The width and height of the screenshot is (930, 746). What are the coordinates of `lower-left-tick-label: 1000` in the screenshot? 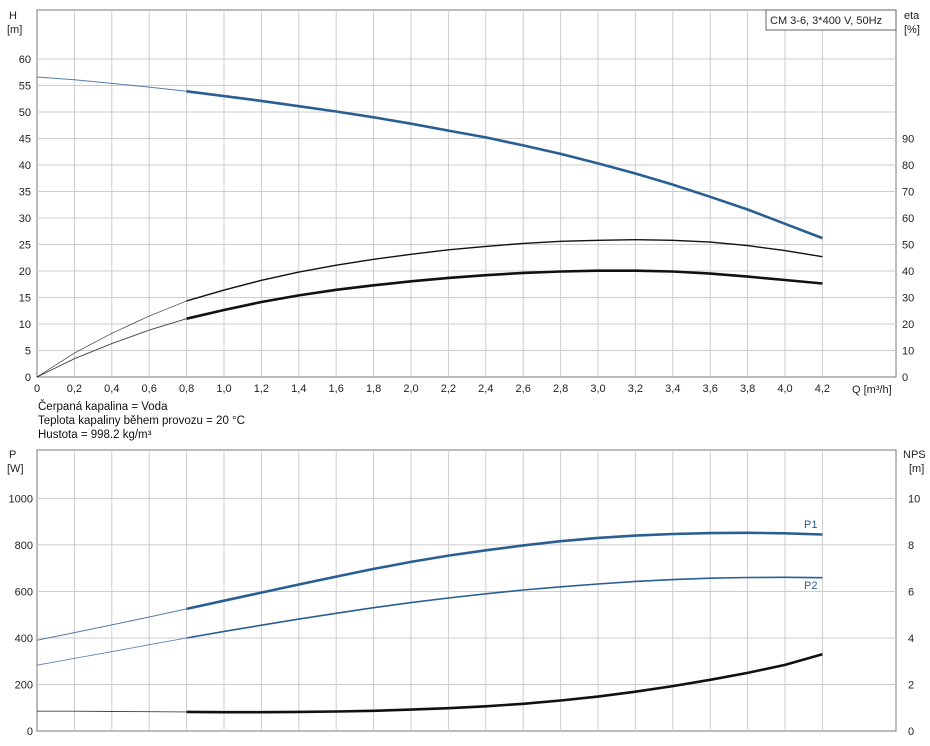 It's located at (21, 499).